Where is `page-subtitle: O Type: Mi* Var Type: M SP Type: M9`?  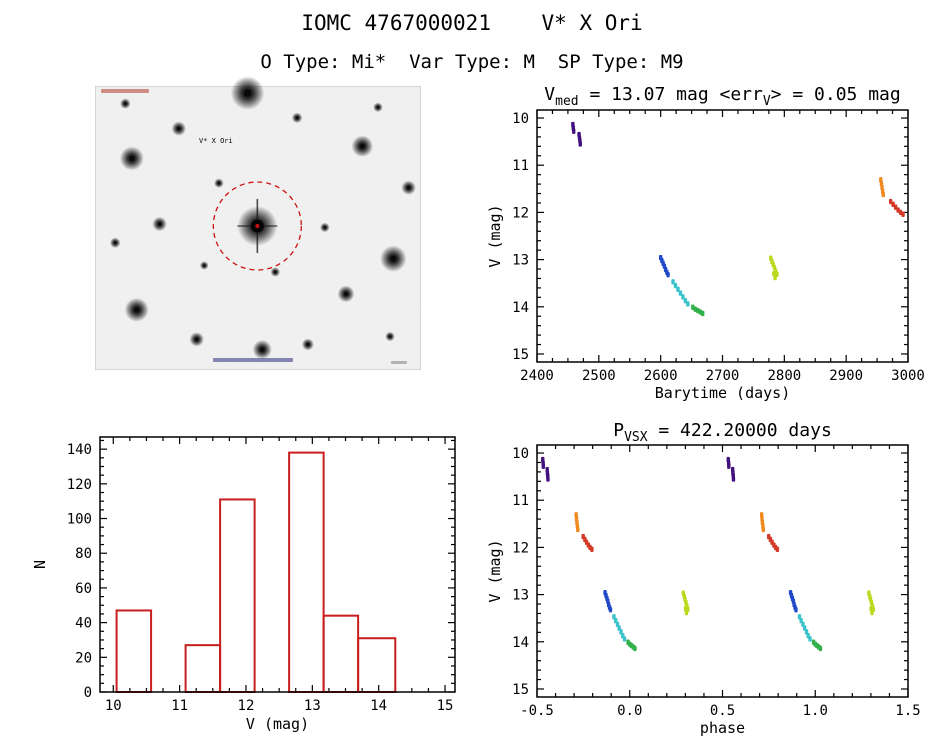
page-subtitle: O Type: Mi* Var Type: M SP Type: M9 is located at coordinates (472, 62).